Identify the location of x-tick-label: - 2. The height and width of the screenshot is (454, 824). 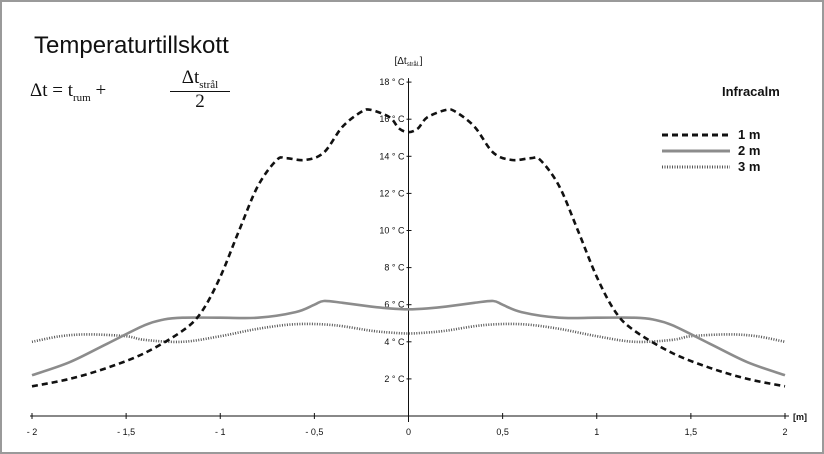
(32, 432).